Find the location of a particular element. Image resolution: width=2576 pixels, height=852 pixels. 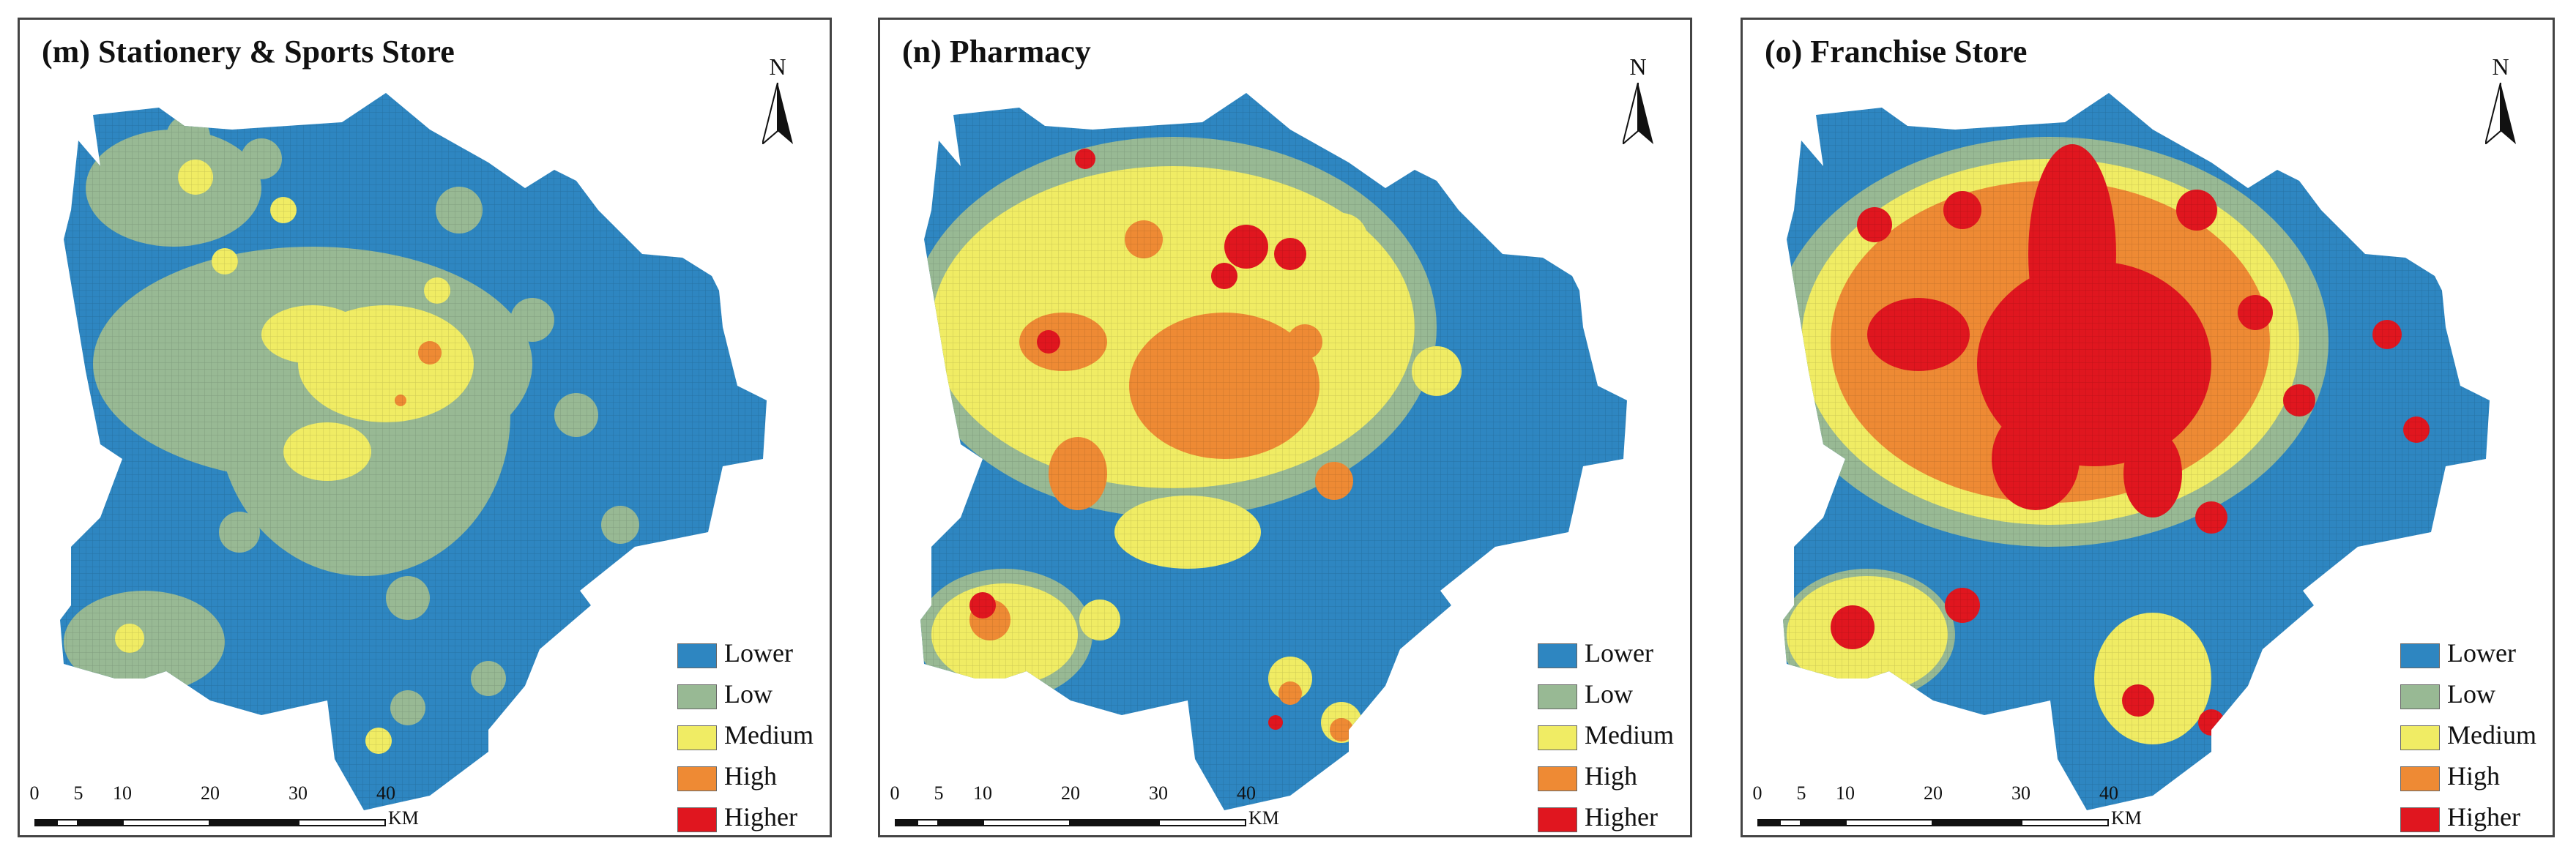

panel-title: (n) Pharmacy is located at coordinates (996, 52).